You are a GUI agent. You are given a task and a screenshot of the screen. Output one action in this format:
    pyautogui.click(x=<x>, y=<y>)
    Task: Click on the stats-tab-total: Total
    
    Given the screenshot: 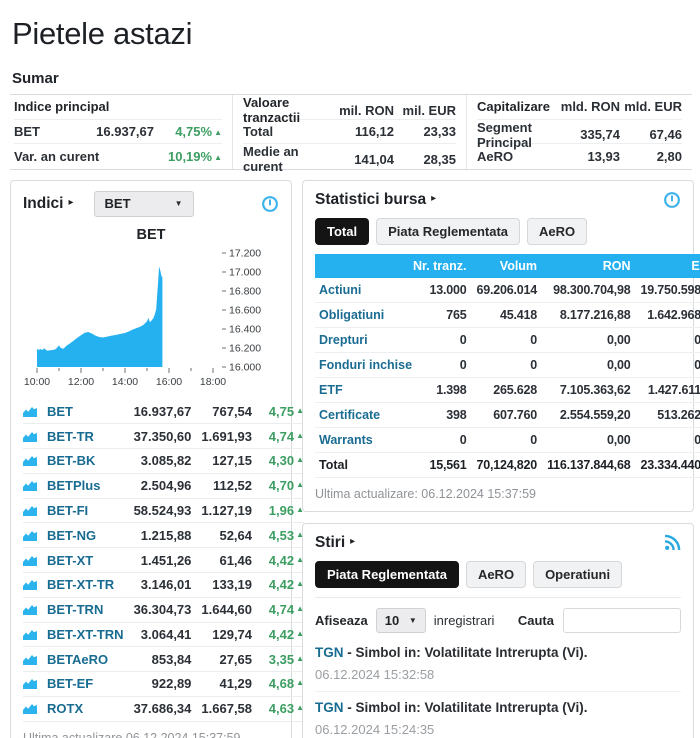 What is the action you would take?
    pyautogui.click(x=342, y=231)
    